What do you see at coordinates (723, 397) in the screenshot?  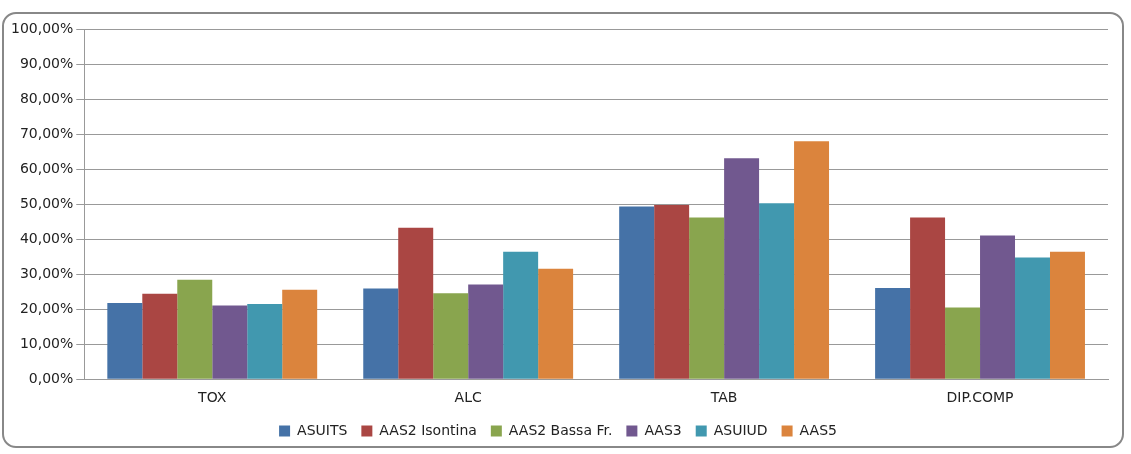 I see `x-tick-label: TAB` at bounding box center [723, 397].